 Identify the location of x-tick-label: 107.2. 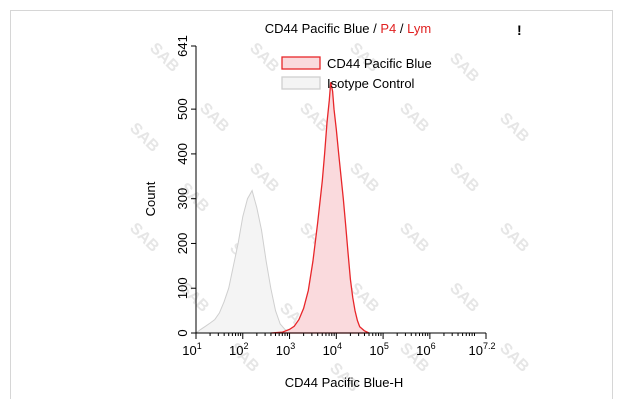
(482, 349).